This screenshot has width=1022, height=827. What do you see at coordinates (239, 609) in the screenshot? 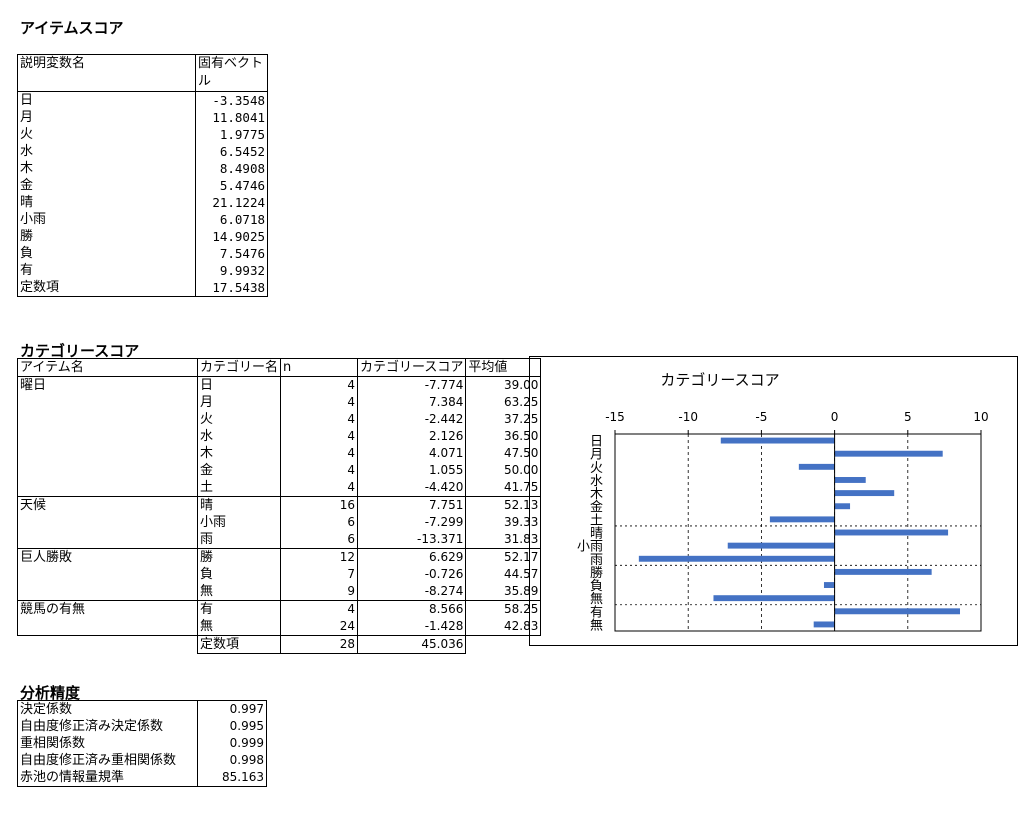
I see `category-name: 有` at bounding box center [239, 609].